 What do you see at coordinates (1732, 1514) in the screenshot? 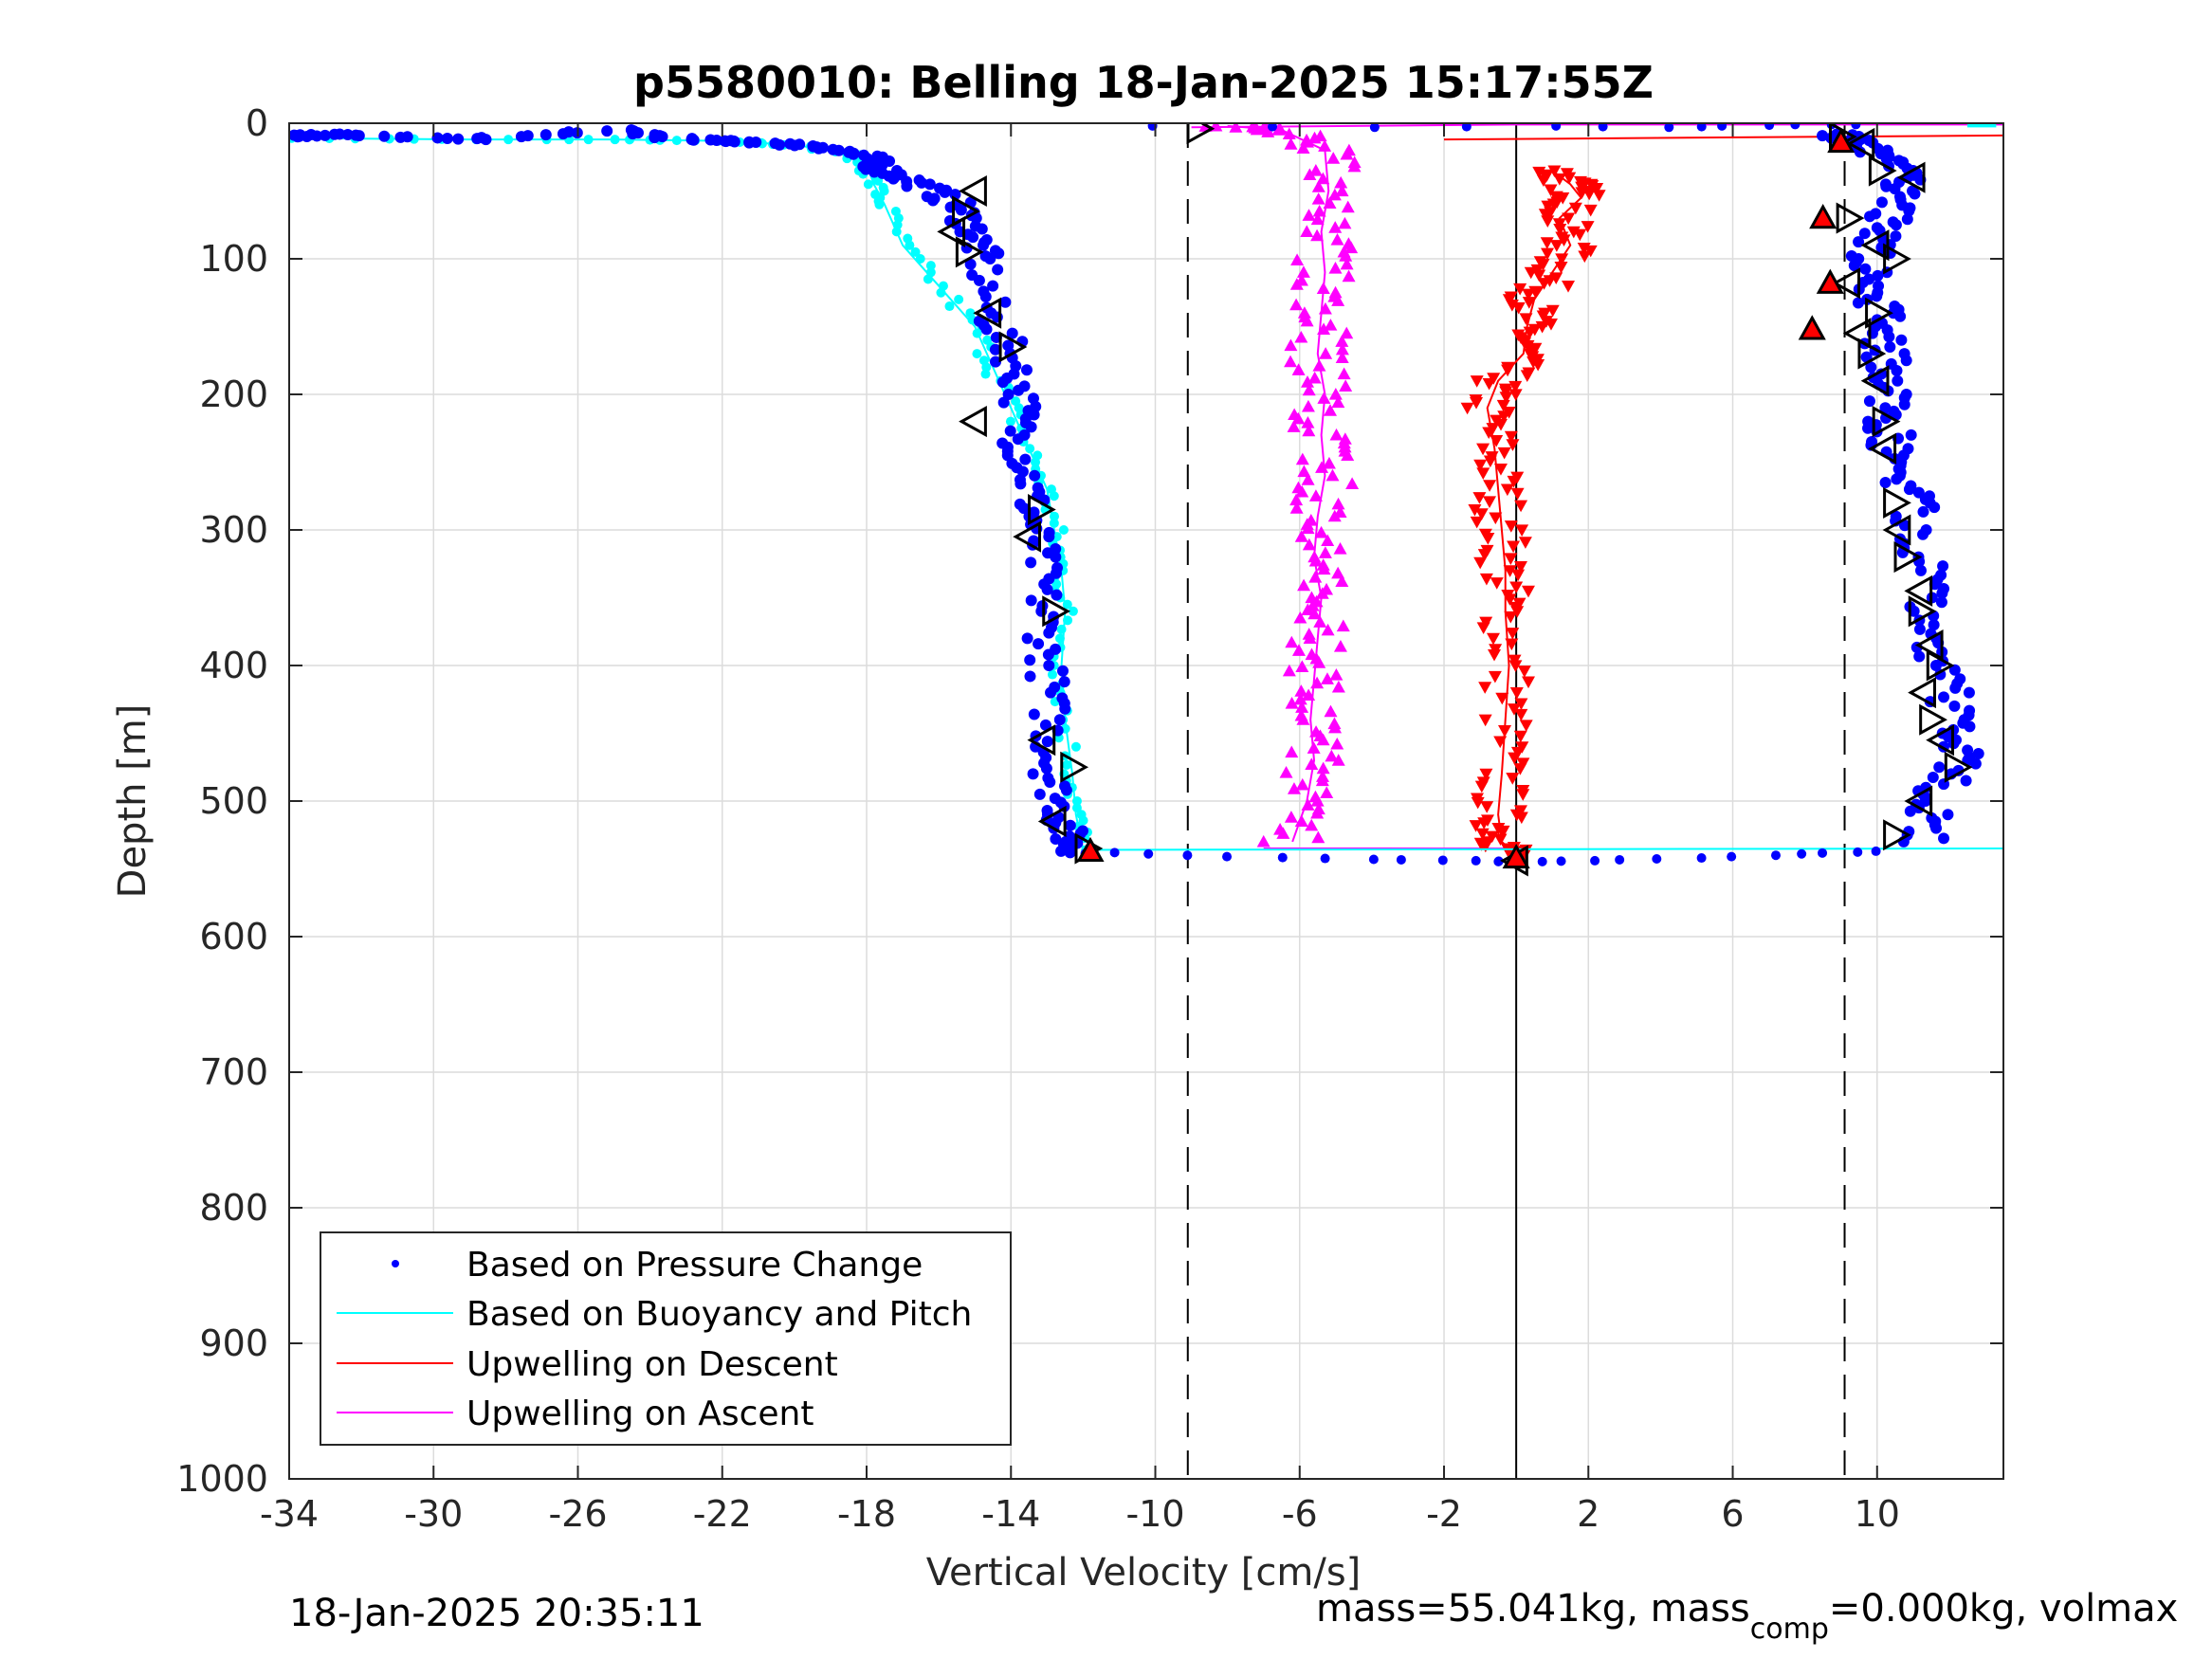
I see `x-tick-label: 6` at bounding box center [1732, 1514].